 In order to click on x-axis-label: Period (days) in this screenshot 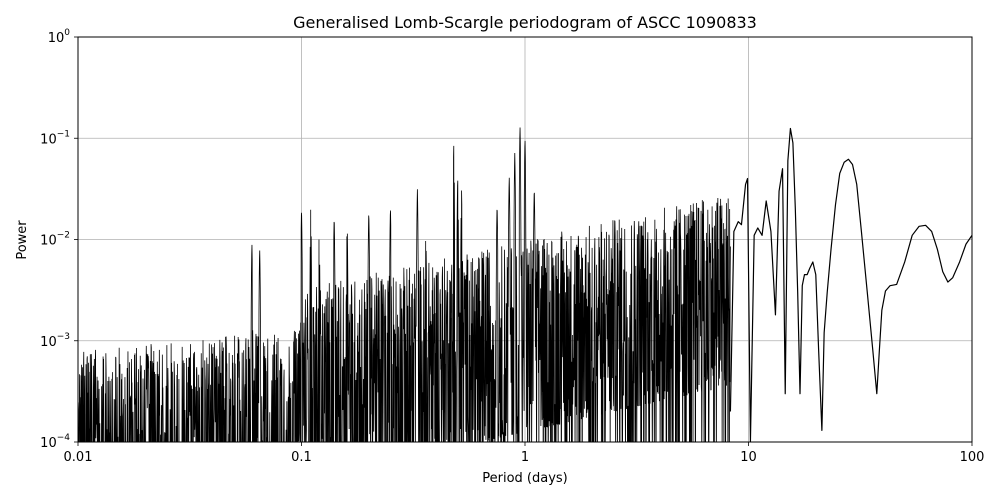, I will do `click(525, 478)`.